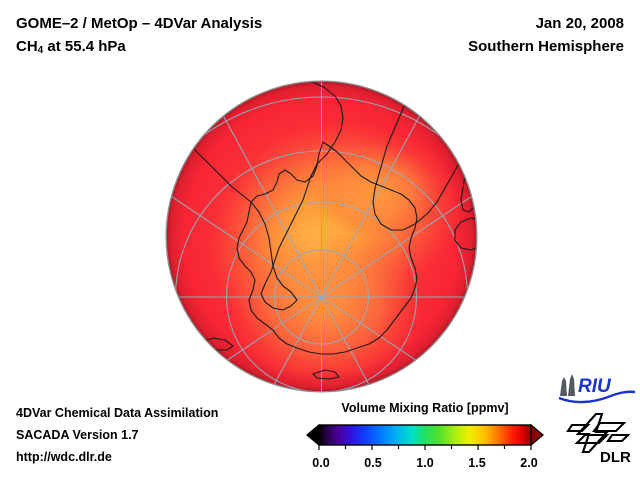  What do you see at coordinates (40, 50) in the screenshot?
I see `species-subscript: 4` at bounding box center [40, 50].